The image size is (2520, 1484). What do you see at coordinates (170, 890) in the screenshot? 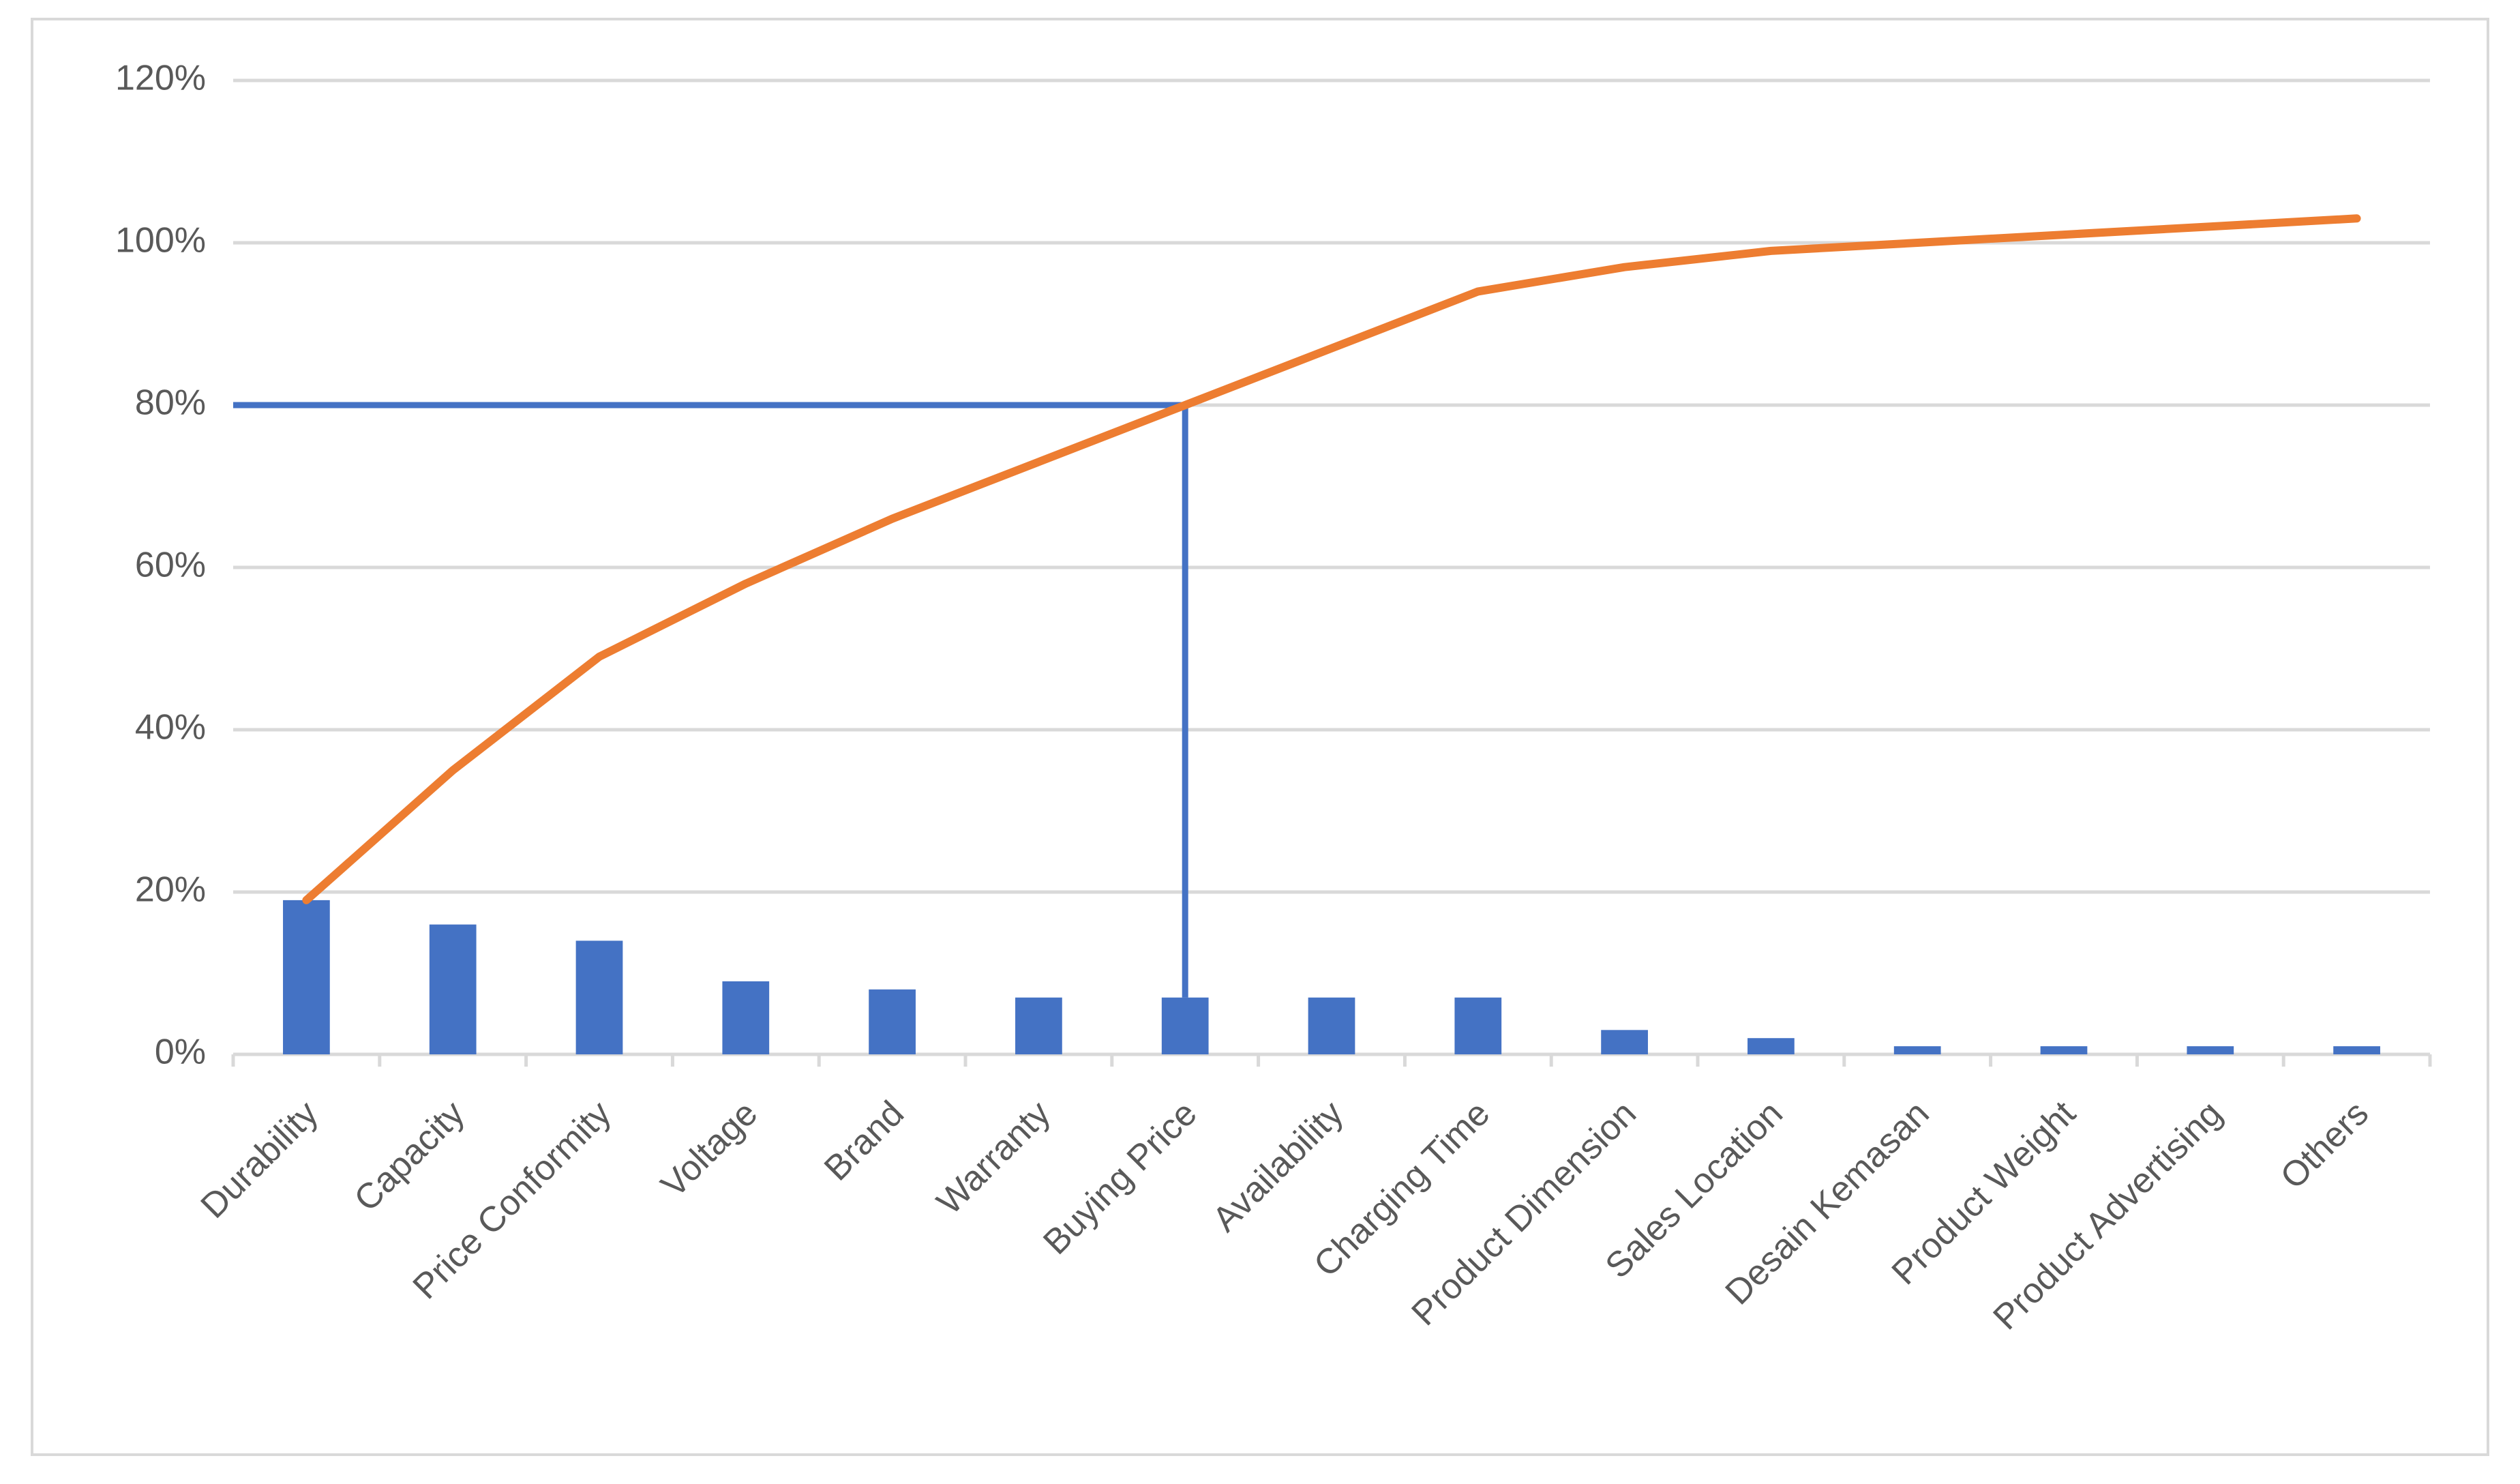
I see `y-tick-label: 20%` at bounding box center [170, 890].